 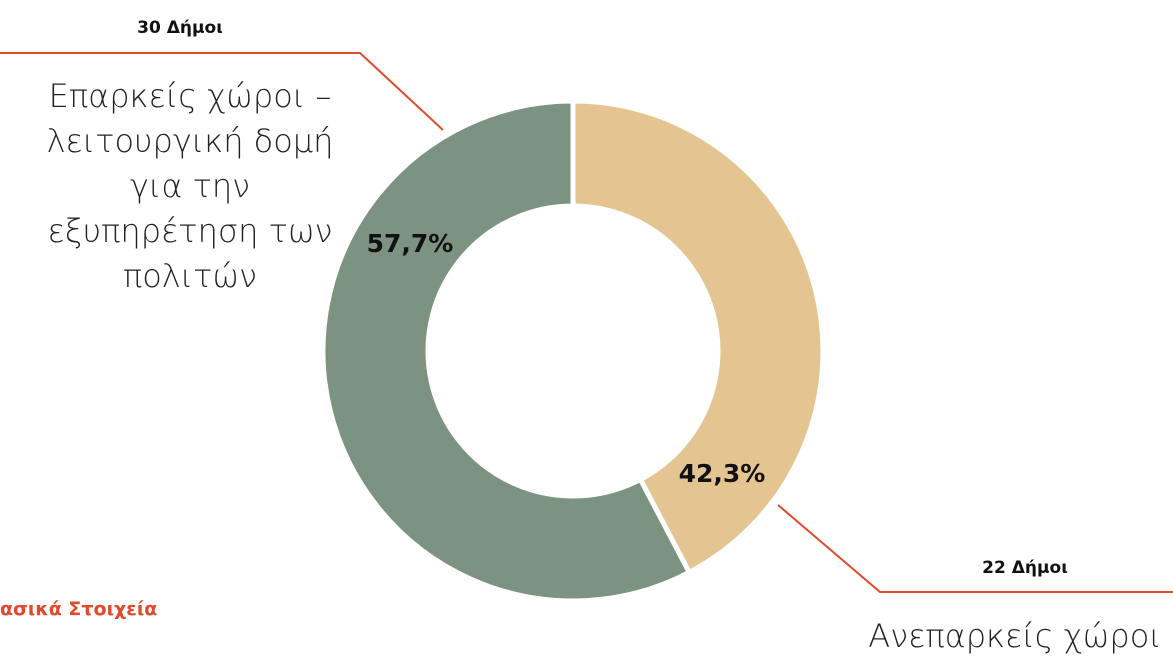 I want to click on value-label: 57,7%, so click(x=410, y=243).